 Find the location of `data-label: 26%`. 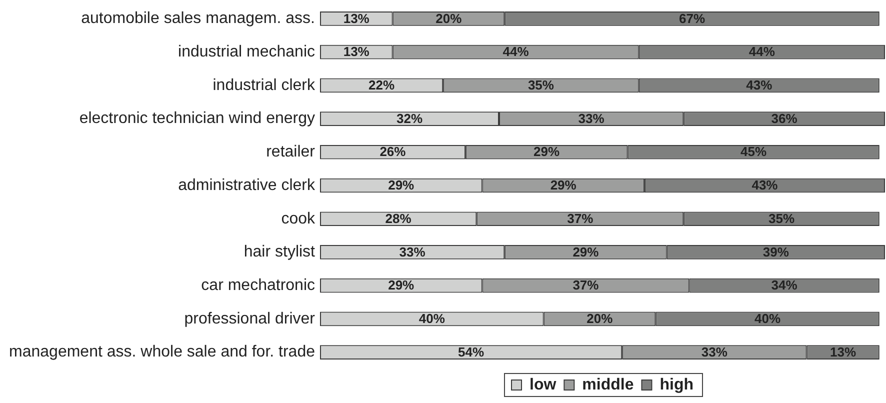

data-label: 26% is located at coordinates (393, 152).